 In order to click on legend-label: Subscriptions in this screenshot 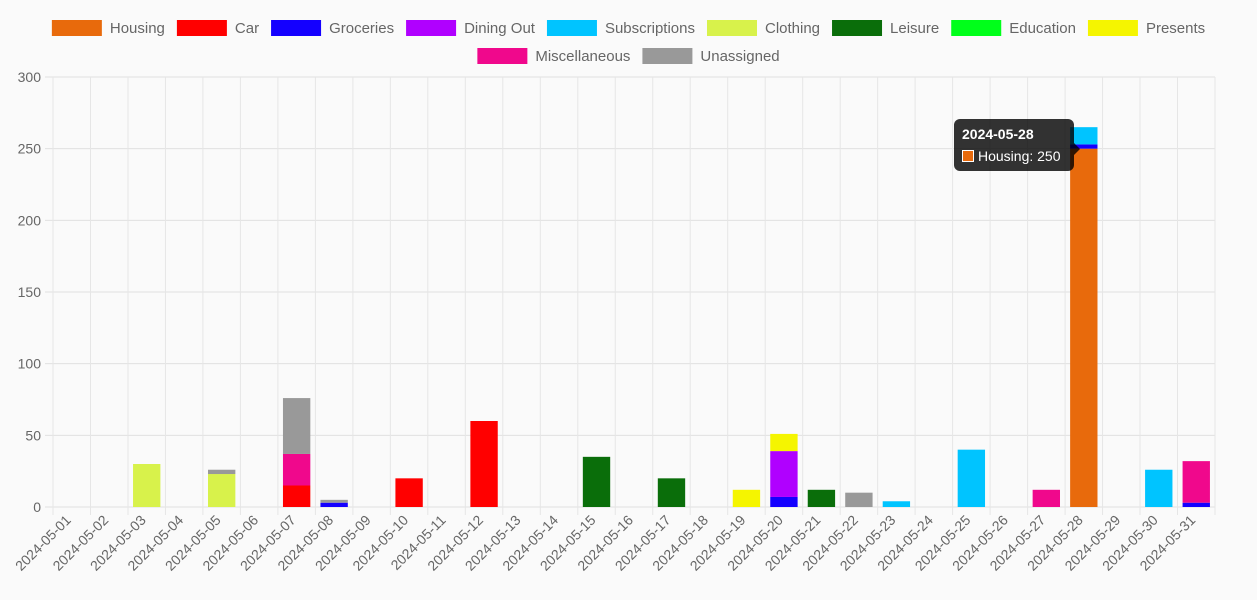, I will do `click(650, 28)`.